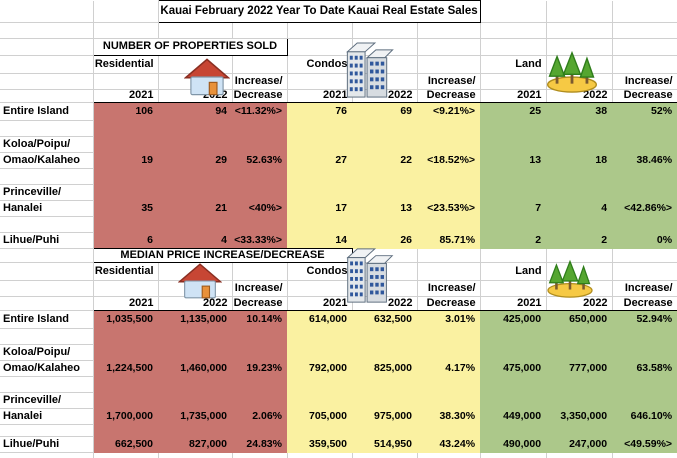  I want to click on value-cell: 14, so click(319, 240).